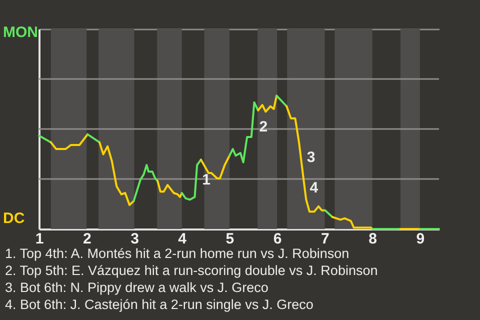 Image resolution: width=480 pixels, height=320 pixels. I want to click on text: 4. Bot 6th: J. Castejón hit a 2-run single vs J. Greco, so click(159, 304).